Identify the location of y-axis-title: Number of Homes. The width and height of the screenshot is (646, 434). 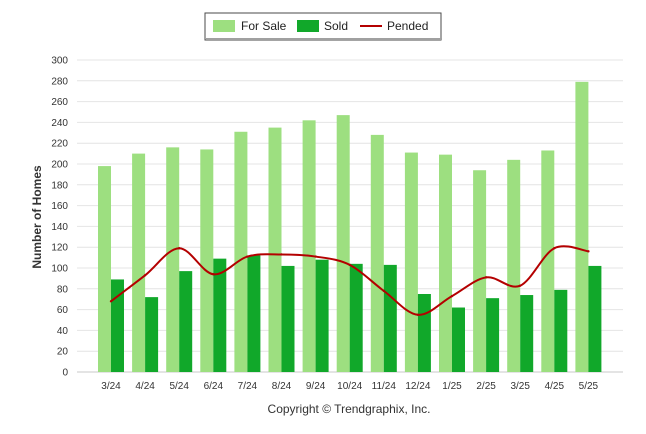
(37, 217).